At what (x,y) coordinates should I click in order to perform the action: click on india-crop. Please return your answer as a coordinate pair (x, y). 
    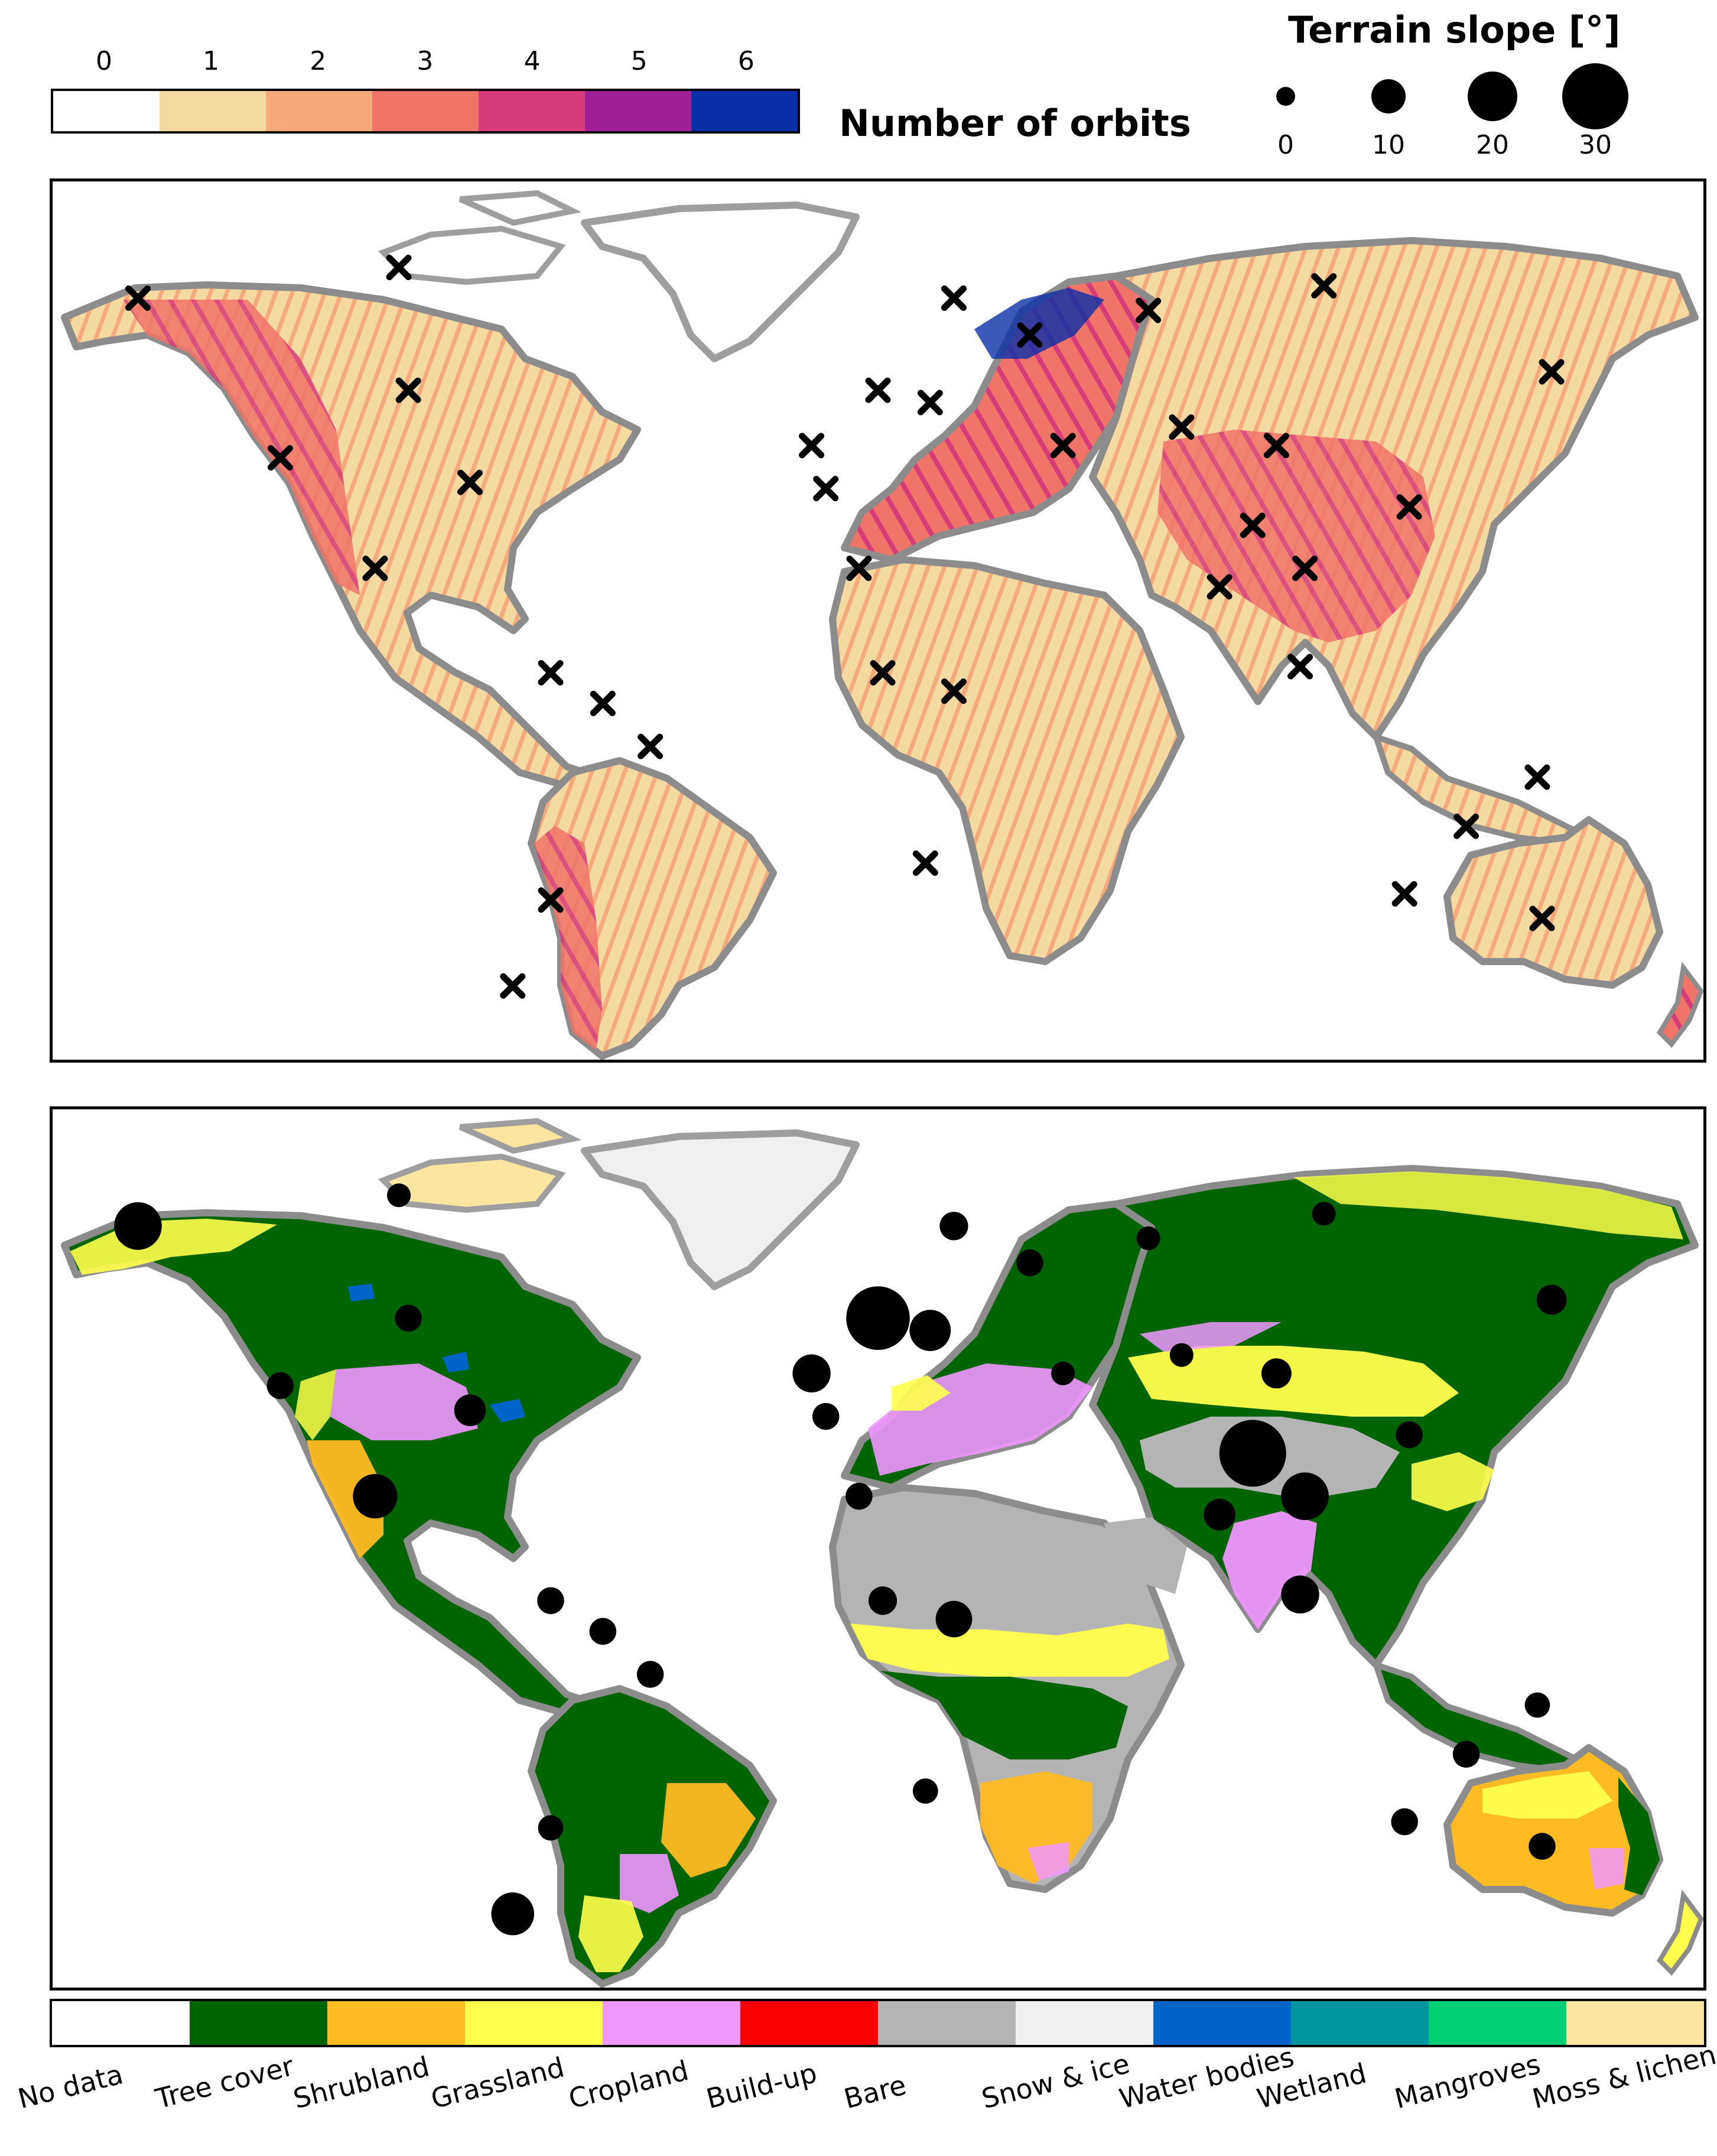
    Looking at the image, I should click on (1269, 1570).